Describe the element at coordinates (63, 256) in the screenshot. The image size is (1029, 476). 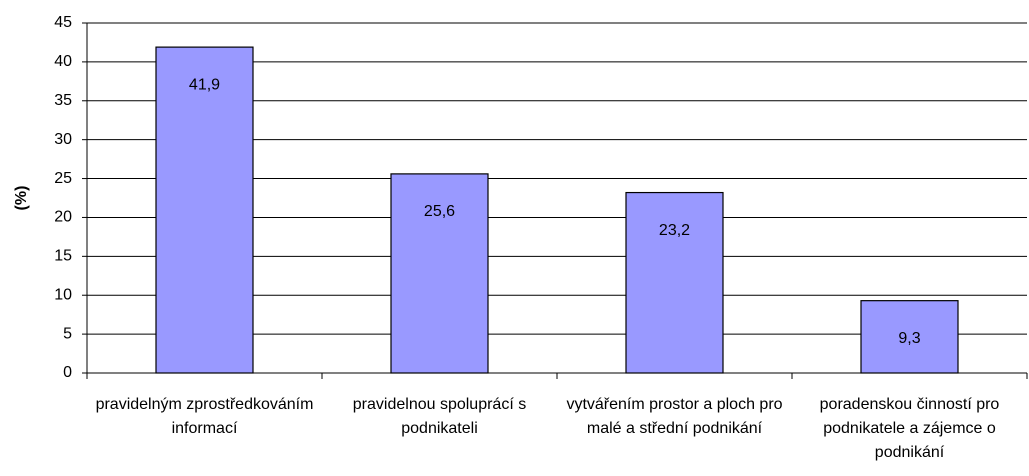
I see `y-tick-label: 15` at that location.